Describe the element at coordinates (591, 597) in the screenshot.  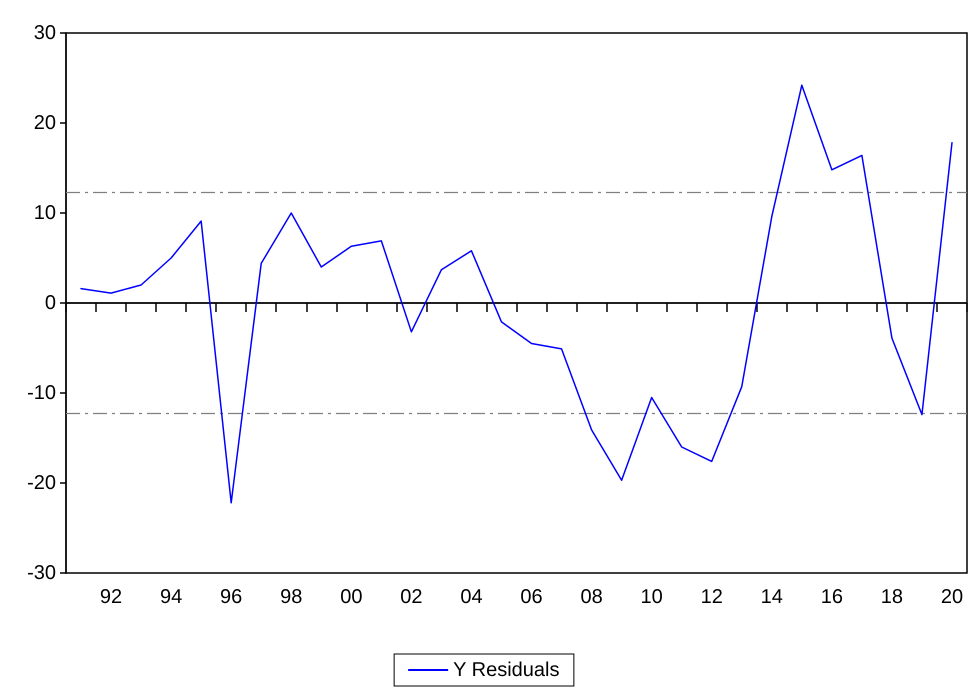
I see `x-tick-label: 08` at that location.